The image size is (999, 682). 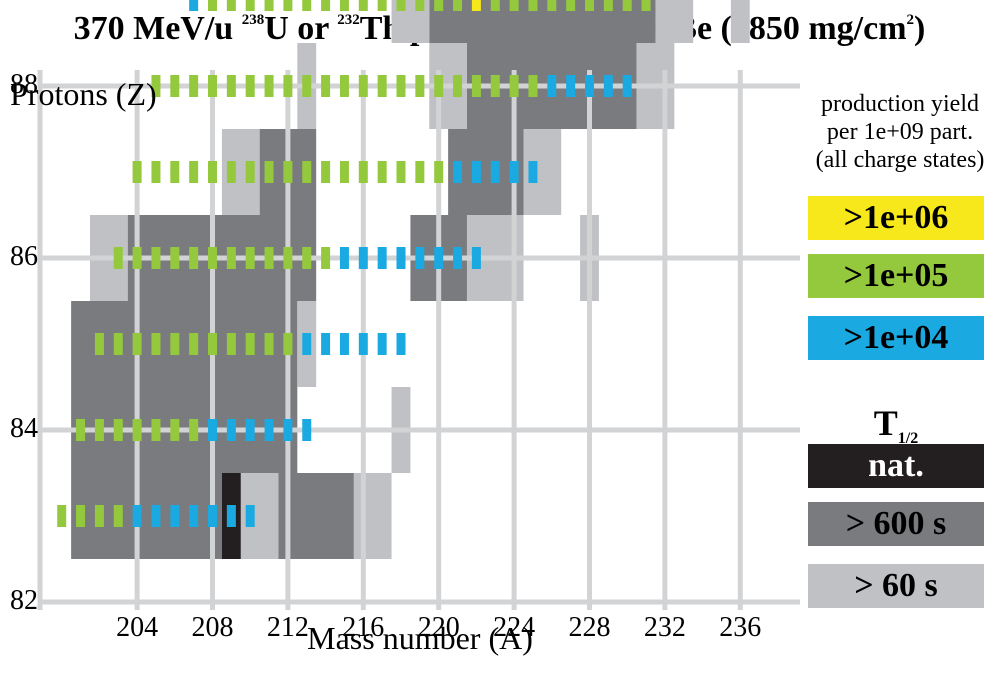 I want to click on legend-yield-1e5: >1e+05, so click(x=896, y=276).